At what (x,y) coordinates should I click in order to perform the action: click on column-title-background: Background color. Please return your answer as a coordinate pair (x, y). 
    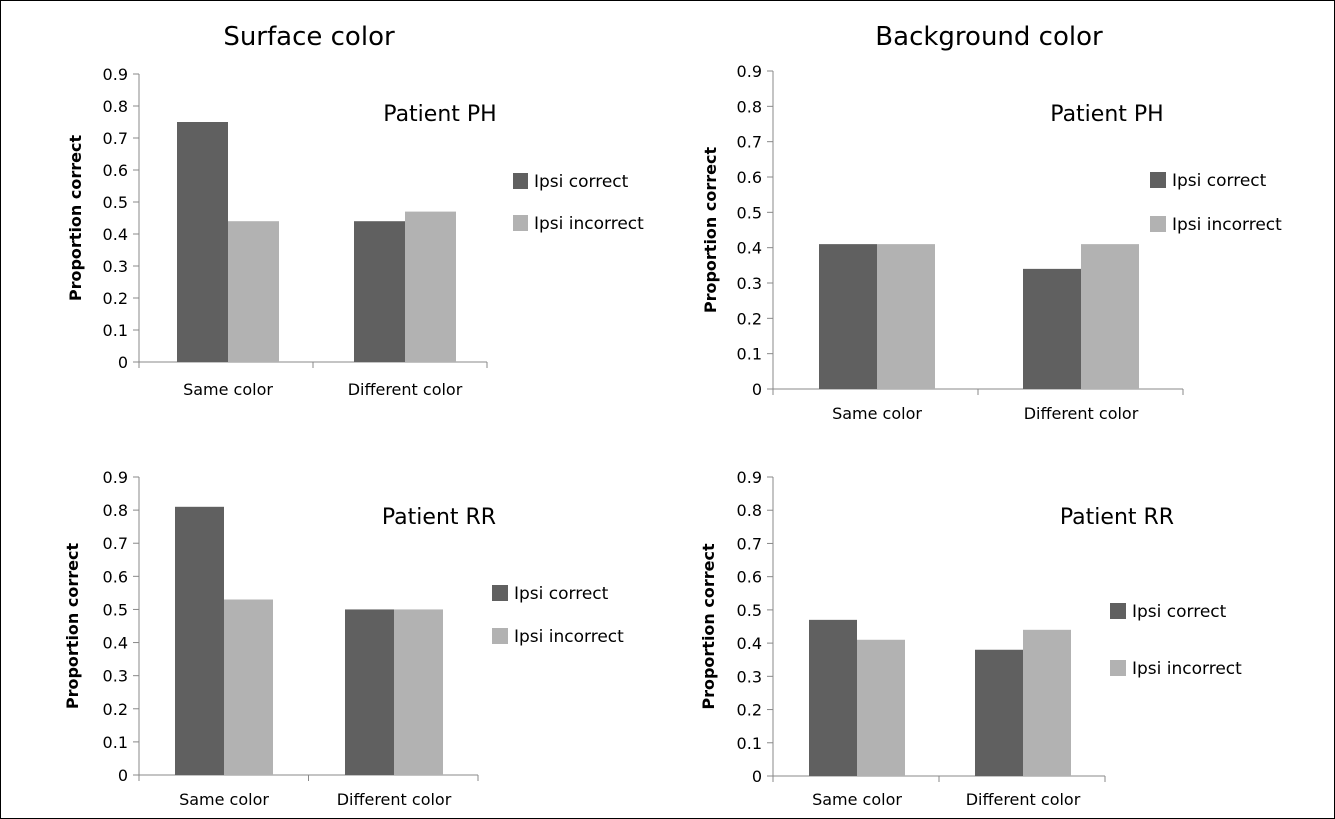
    Looking at the image, I should click on (989, 37).